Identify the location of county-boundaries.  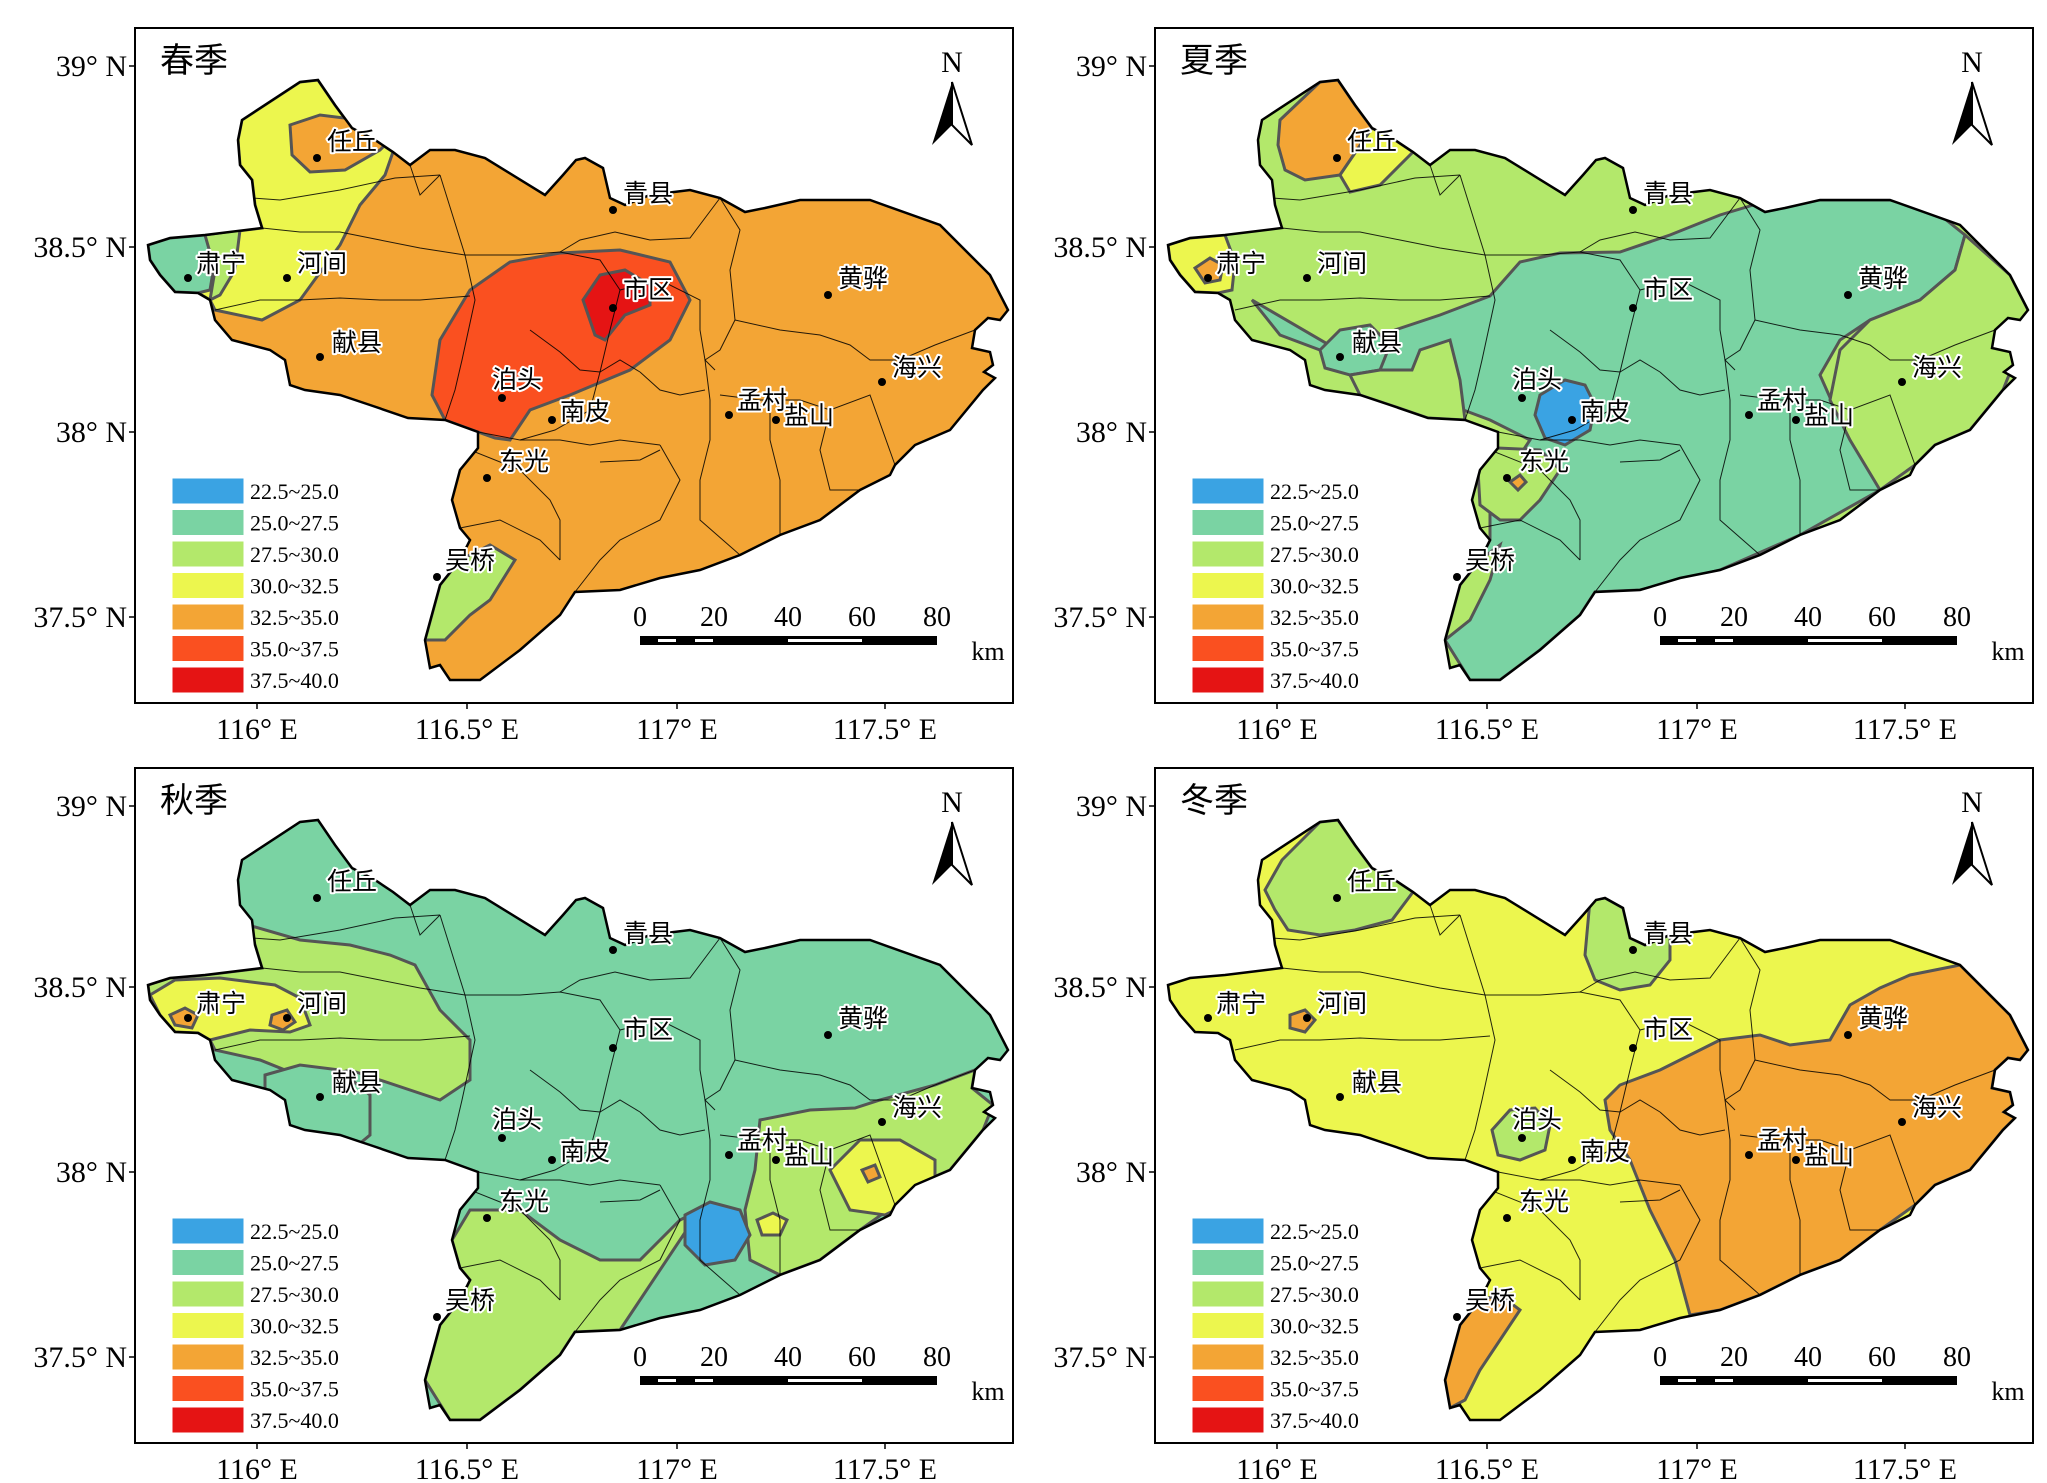
(1615, 378).